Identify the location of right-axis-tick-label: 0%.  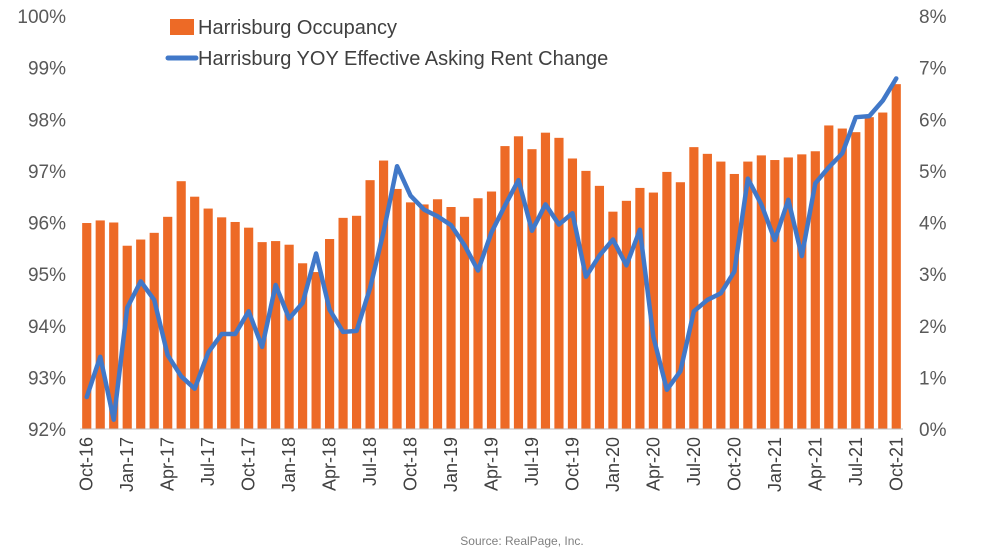
(933, 430).